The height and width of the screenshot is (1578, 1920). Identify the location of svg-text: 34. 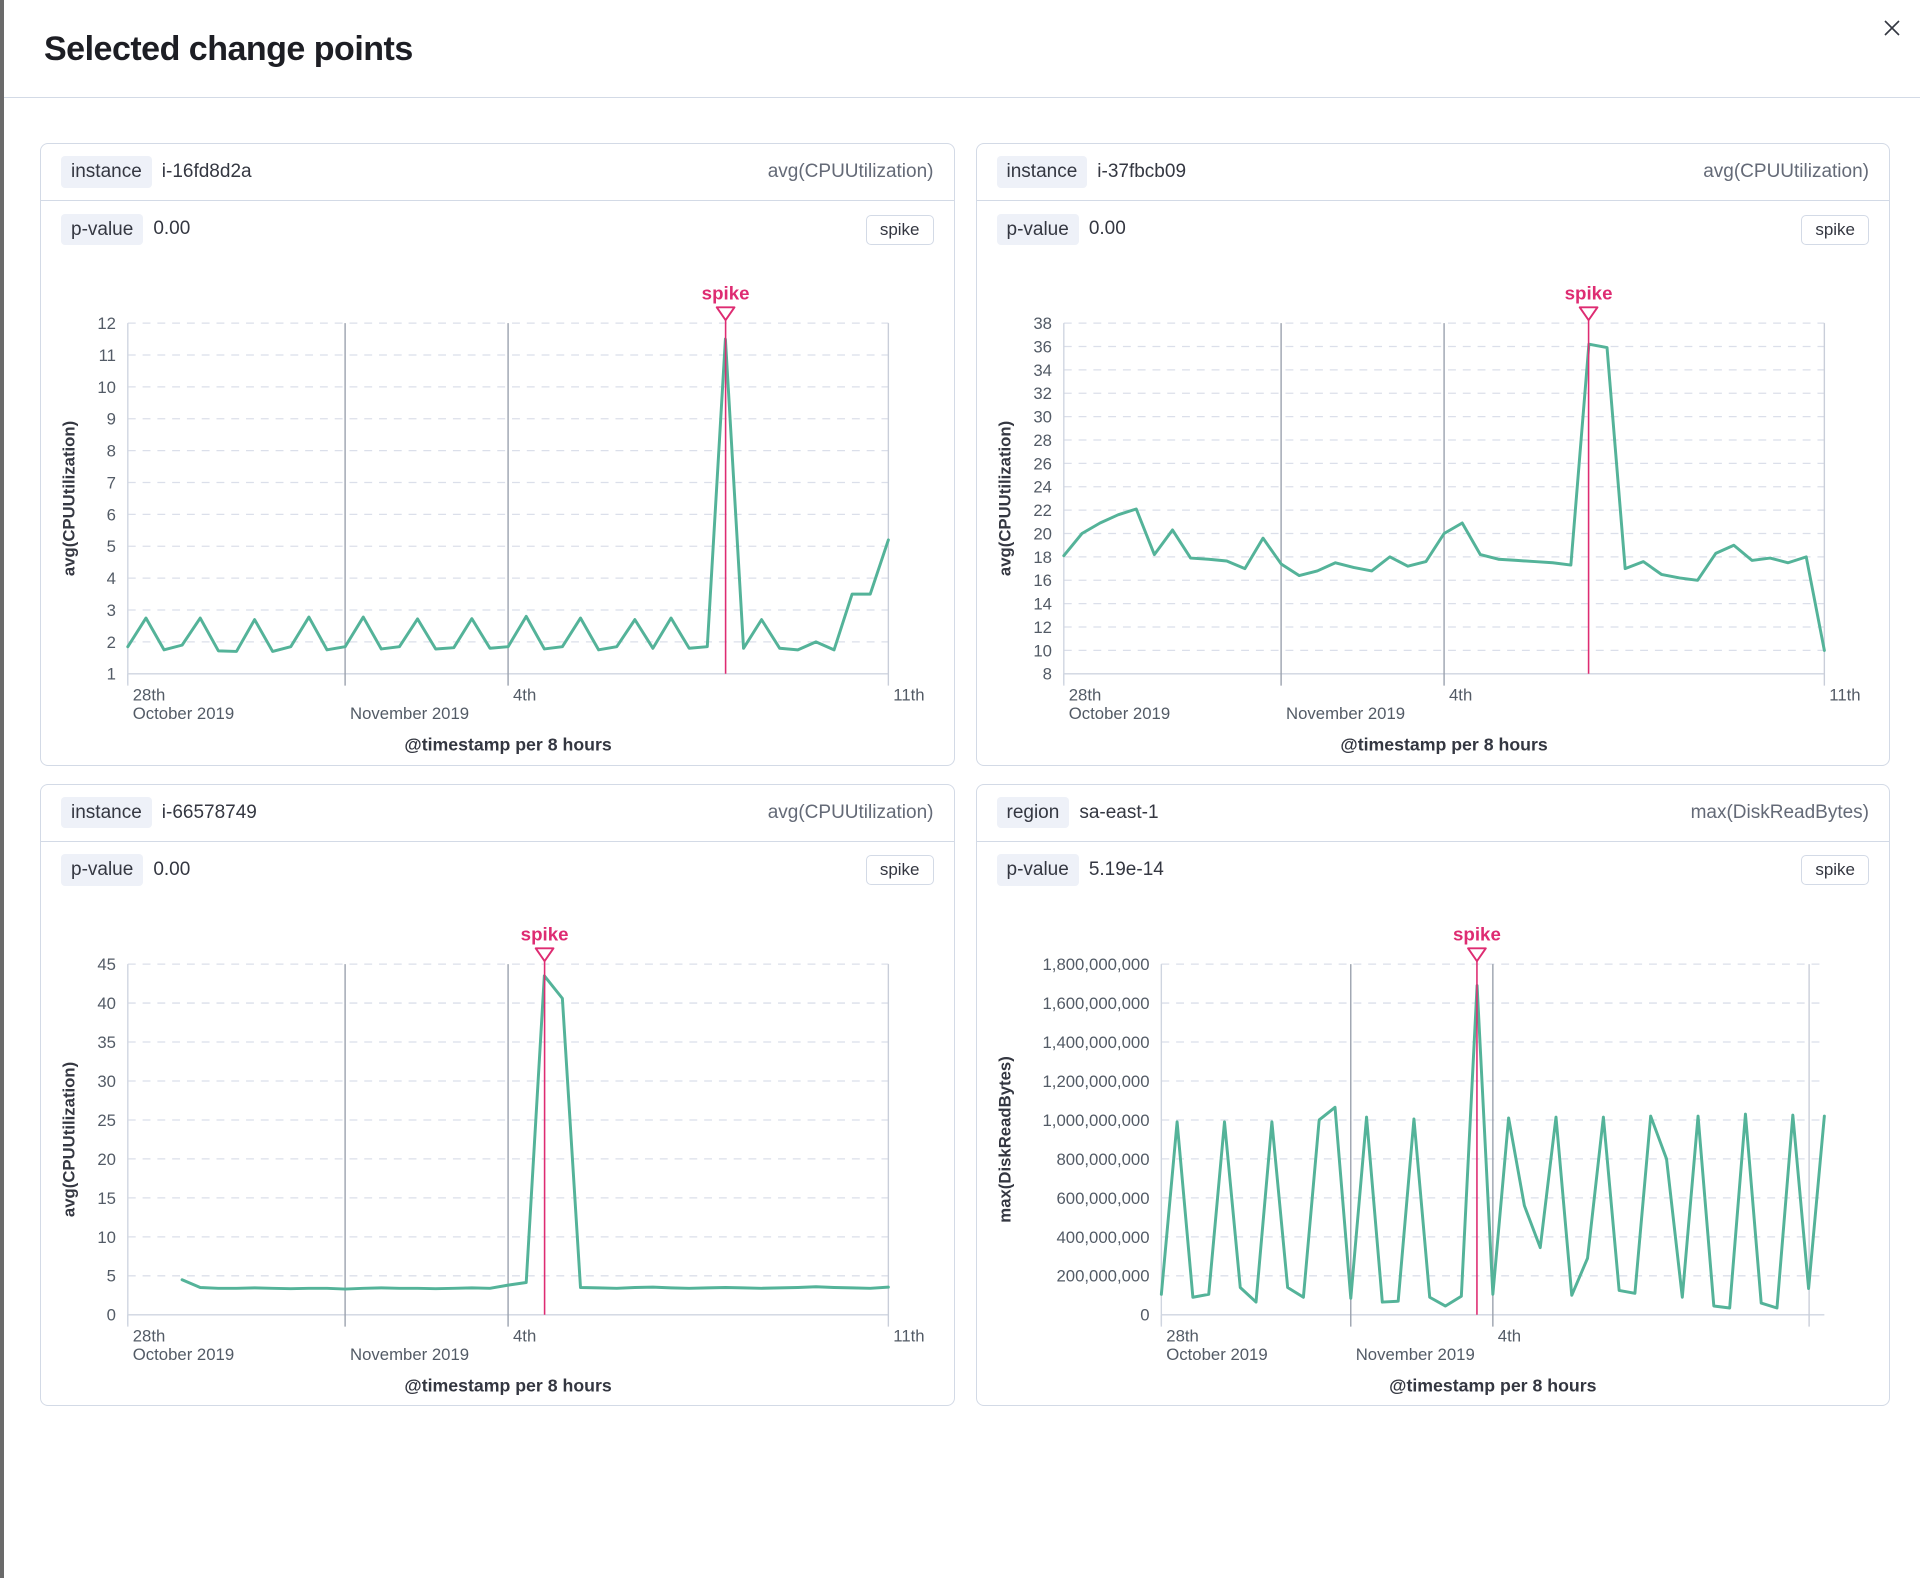
(1042, 370).